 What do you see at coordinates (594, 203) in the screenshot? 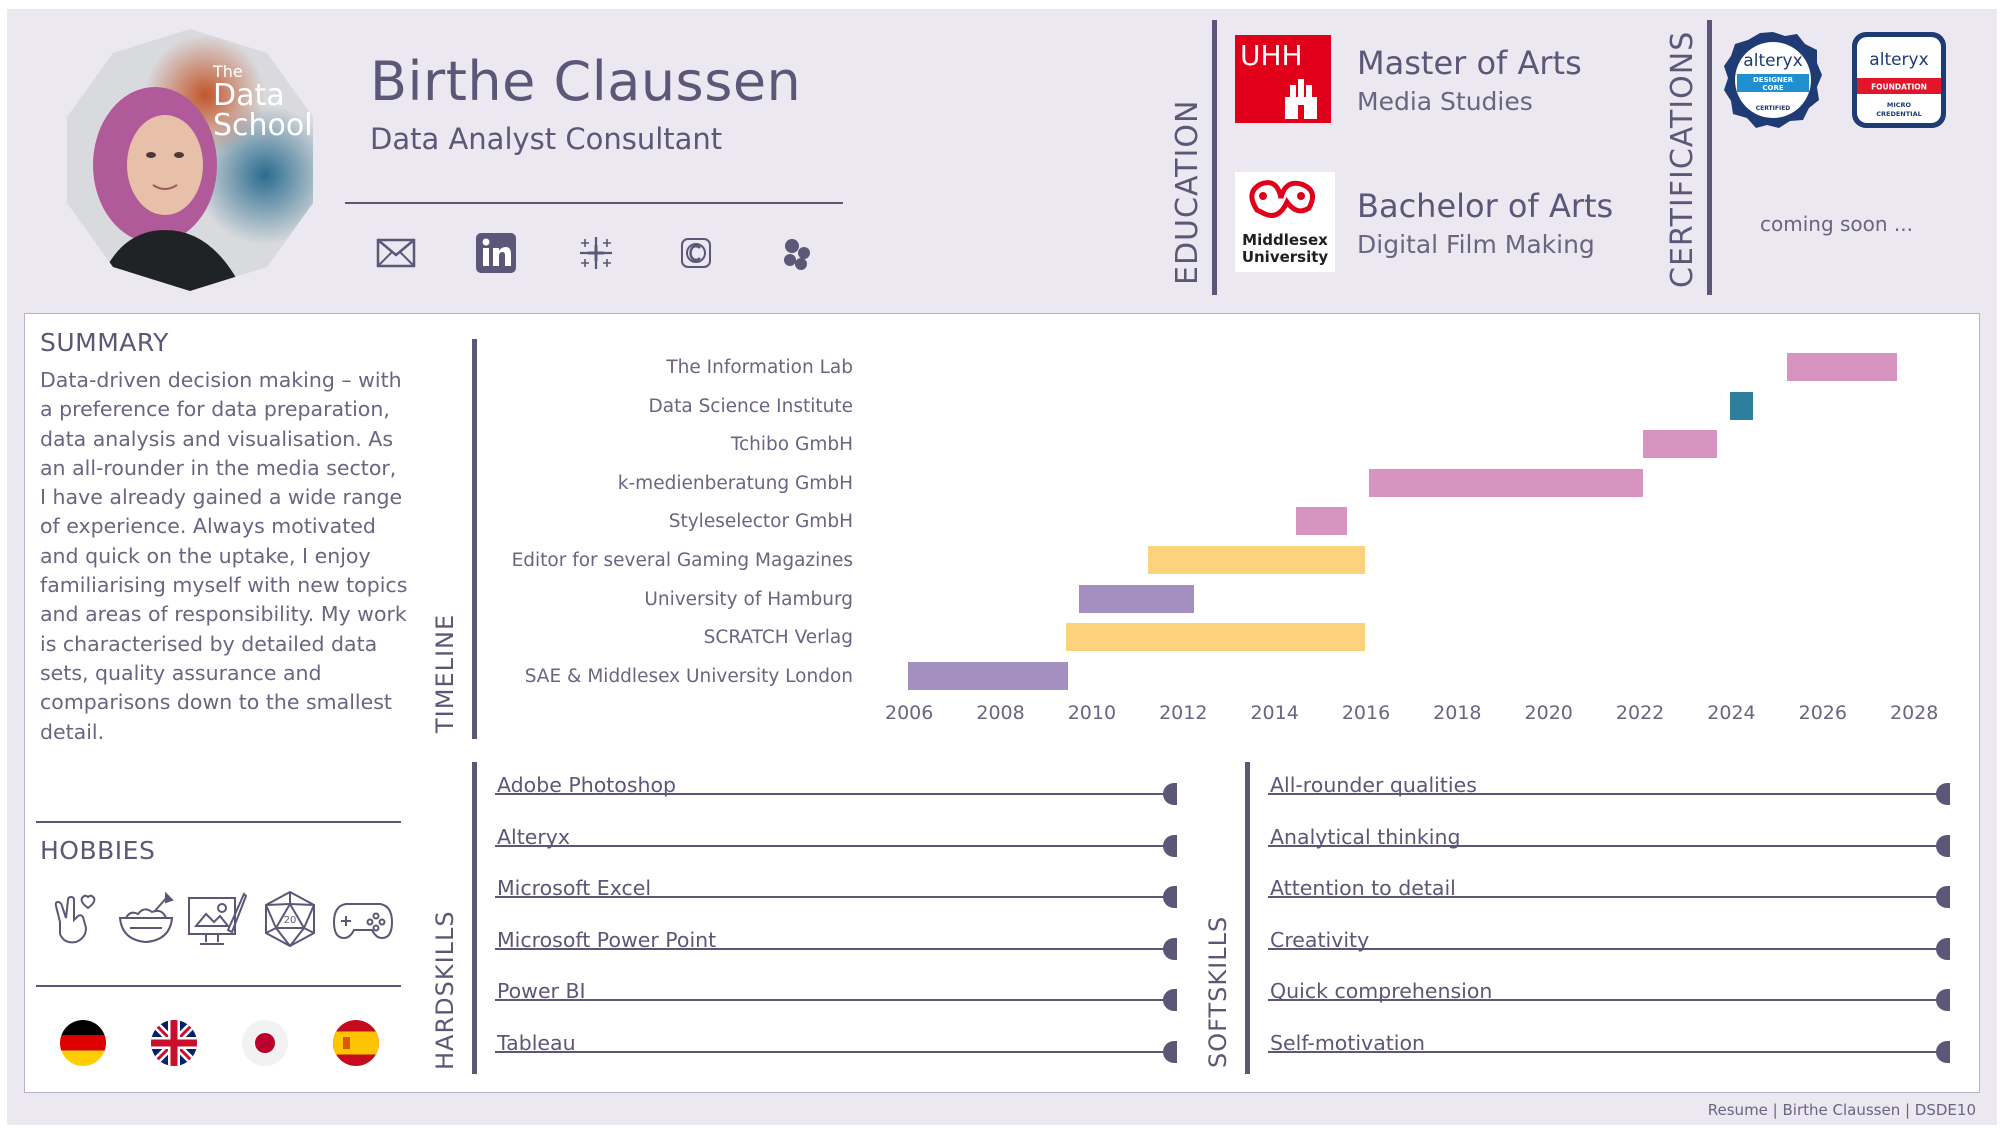
I see `header-divider` at bounding box center [594, 203].